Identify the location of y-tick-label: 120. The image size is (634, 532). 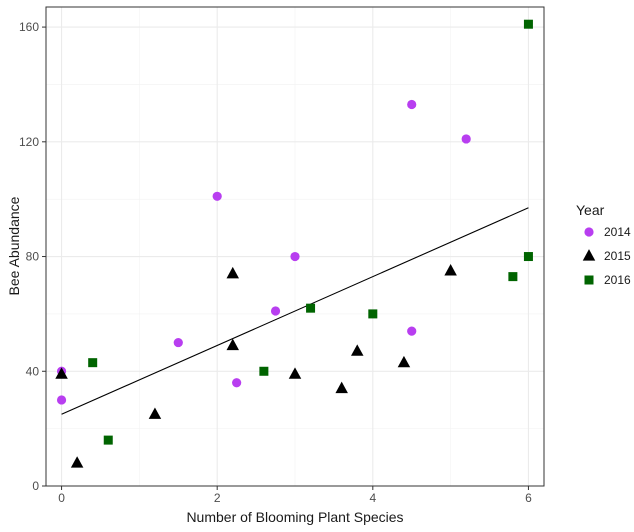
(29, 142).